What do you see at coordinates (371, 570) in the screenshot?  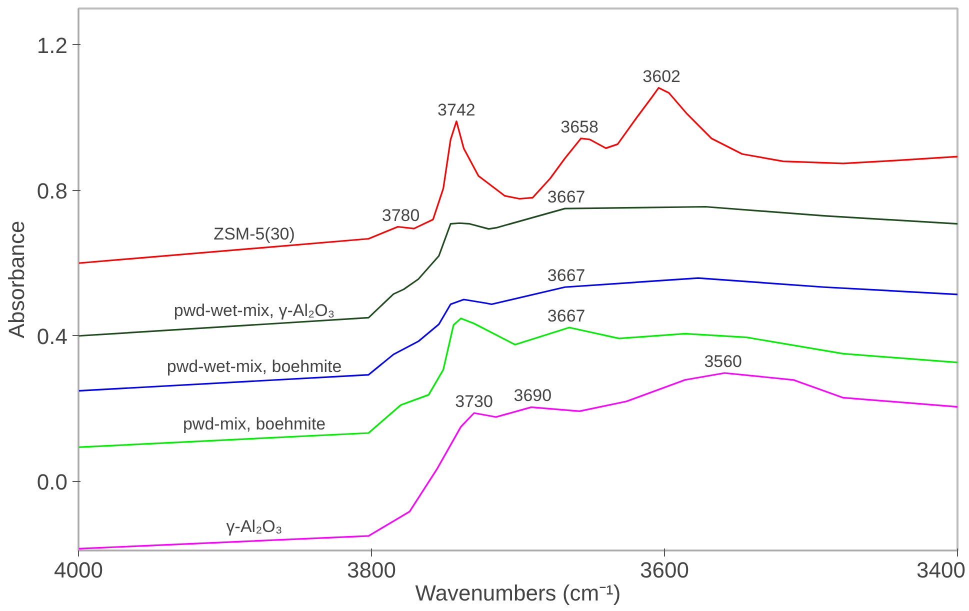 I see `x-tick-label: 3800` at bounding box center [371, 570].